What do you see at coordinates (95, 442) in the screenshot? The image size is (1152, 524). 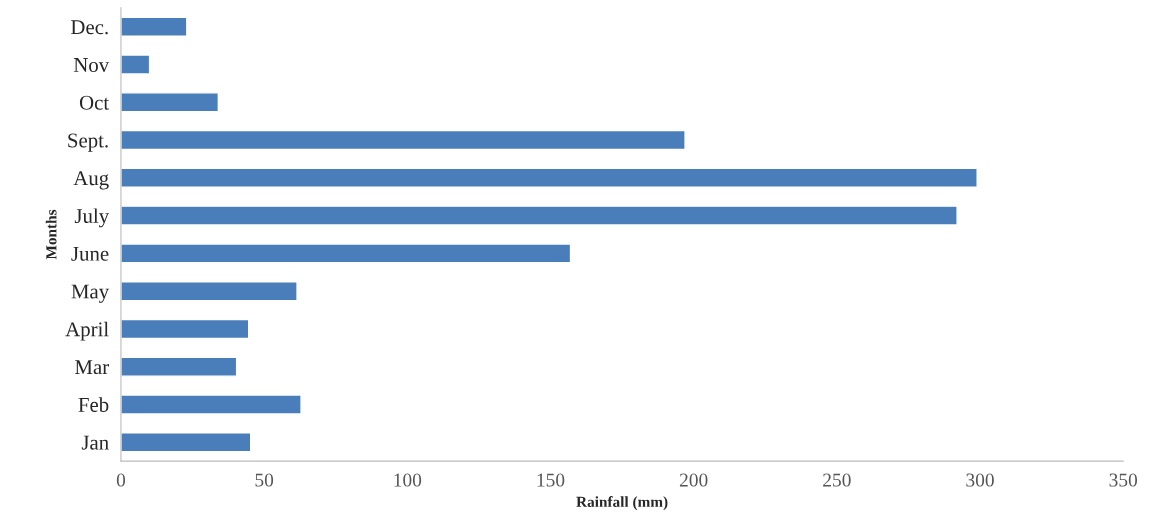 I see `y-tick-label: Jan` at bounding box center [95, 442].